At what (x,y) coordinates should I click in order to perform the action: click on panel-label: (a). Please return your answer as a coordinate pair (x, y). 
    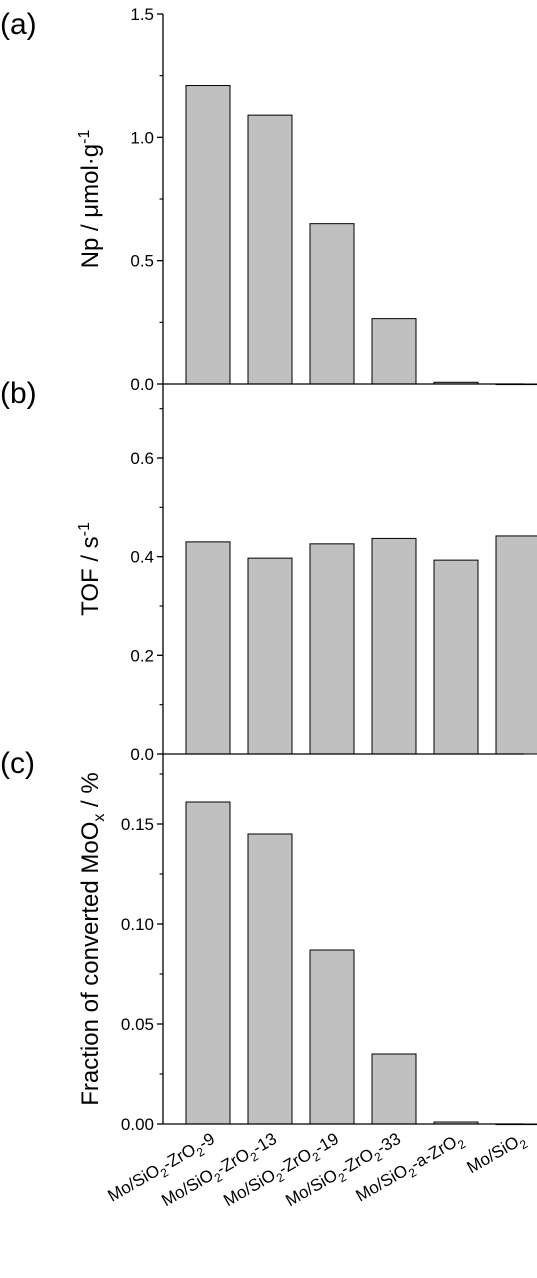
    Looking at the image, I should click on (18, 24).